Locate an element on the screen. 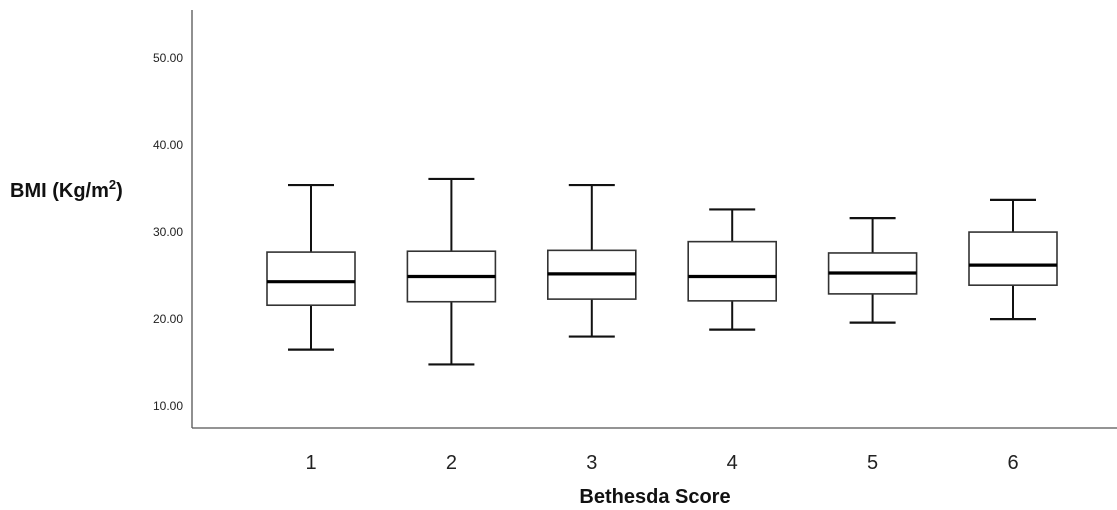  x-tick-label: 1 is located at coordinates (310, 463).